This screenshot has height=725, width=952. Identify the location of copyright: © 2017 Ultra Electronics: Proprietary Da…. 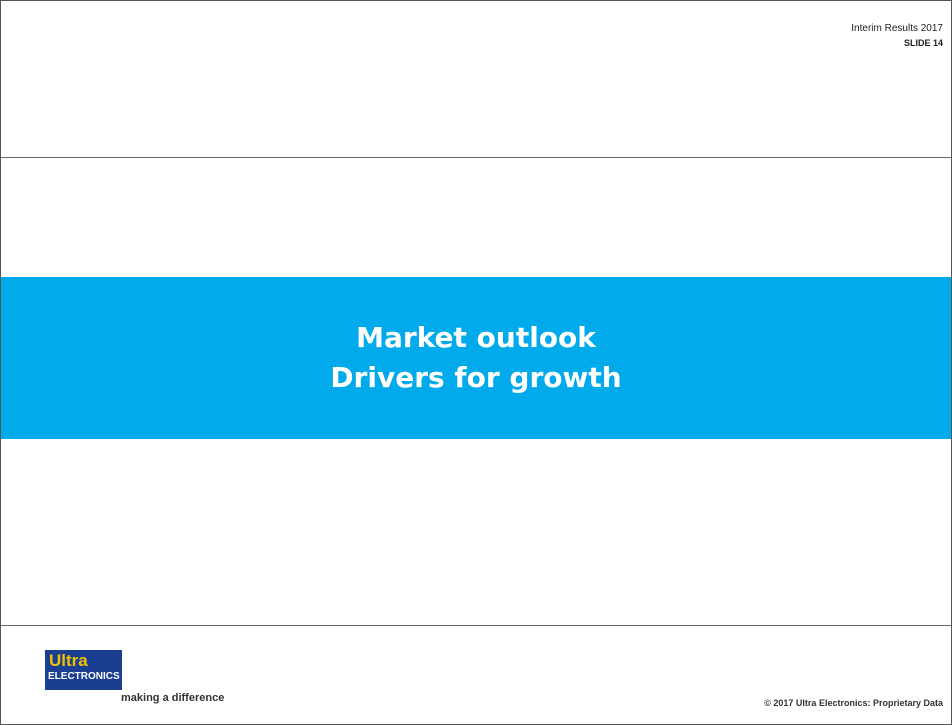
(853, 703).